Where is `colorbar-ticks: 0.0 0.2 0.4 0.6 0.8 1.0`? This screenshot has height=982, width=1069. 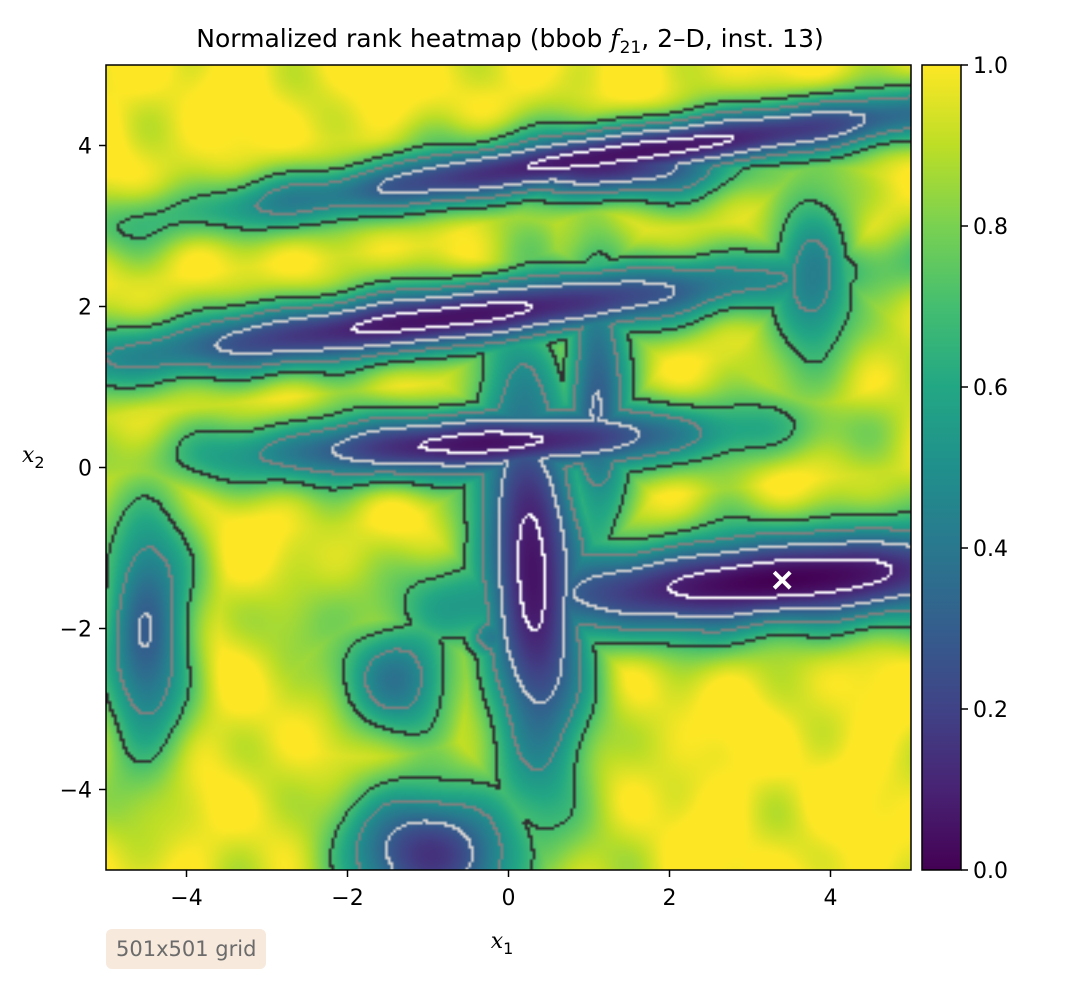
colorbar-ticks: 0.0 0.2 0.4 0.6 0.8 1.0 is located at coordinates (984, 469).